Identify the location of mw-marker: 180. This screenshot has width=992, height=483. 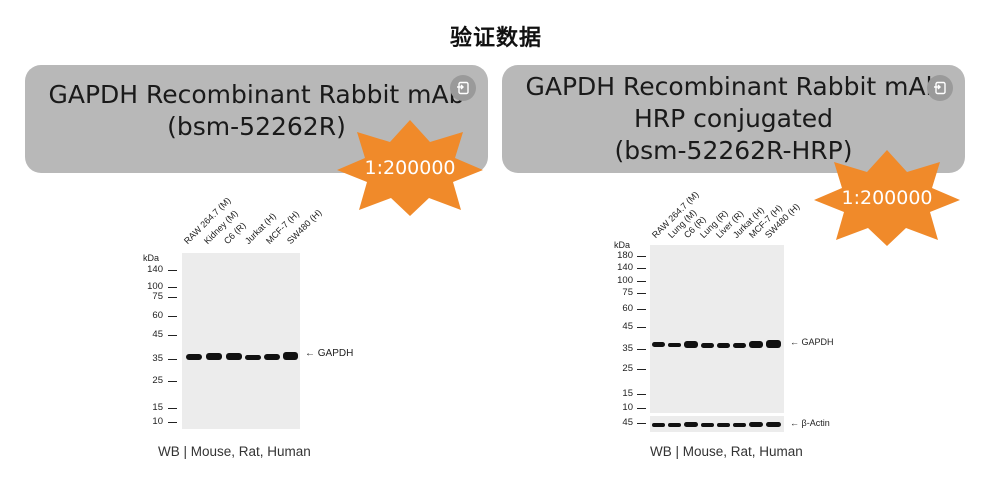
(625, 255).